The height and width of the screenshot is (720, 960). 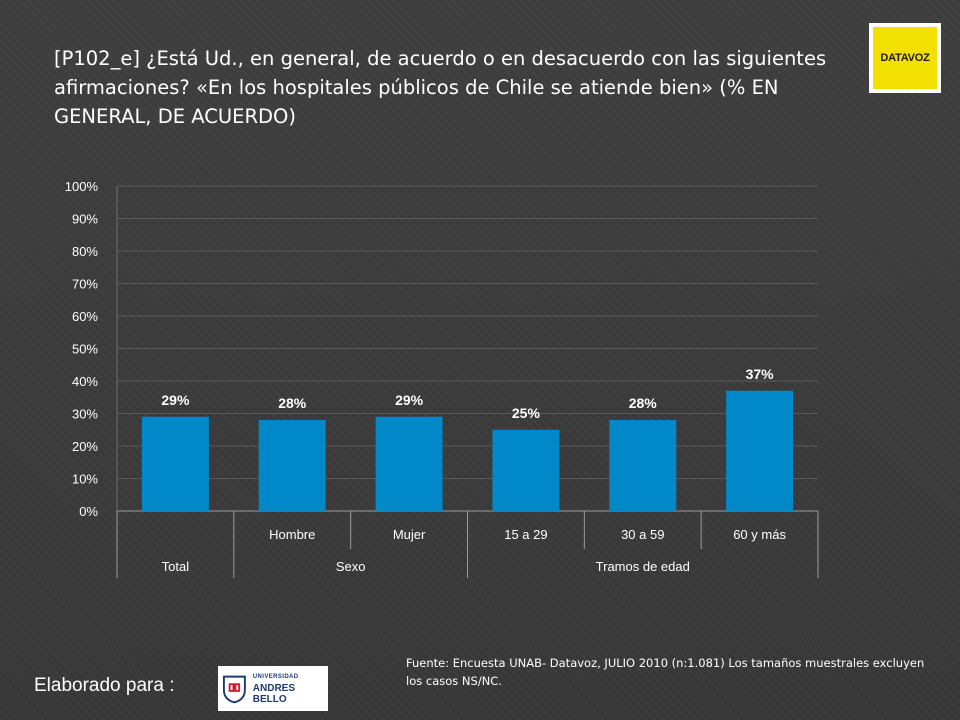 What do you see at coordinates (82, 186) in the screenshot?
I see `y-tick-label: 100%` at bounding box center [82, 186].